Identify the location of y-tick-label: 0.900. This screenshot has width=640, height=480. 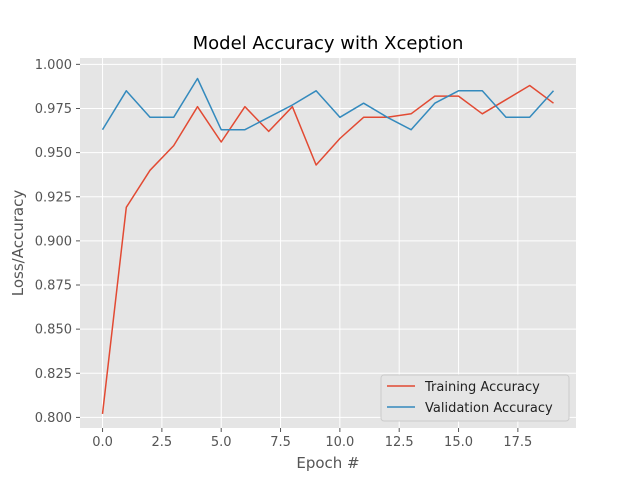
(53, 241).